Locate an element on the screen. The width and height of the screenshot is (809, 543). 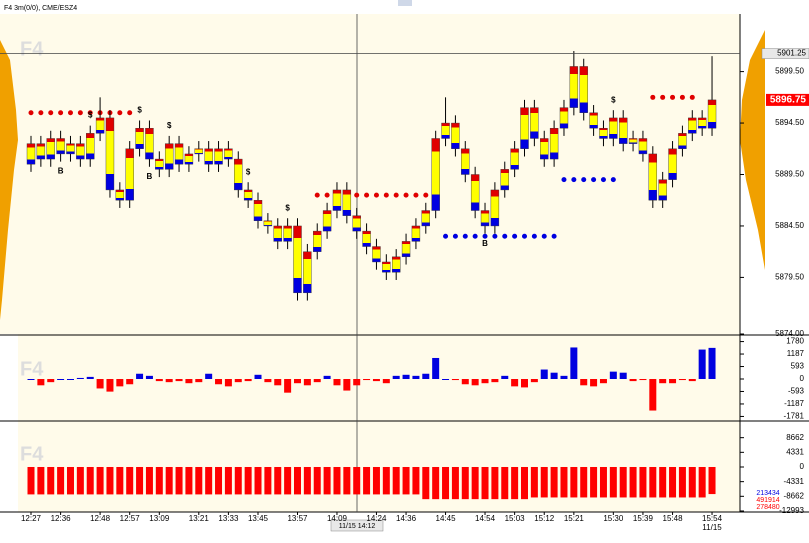
cursor-price-box is located at coordinates (785, 53).